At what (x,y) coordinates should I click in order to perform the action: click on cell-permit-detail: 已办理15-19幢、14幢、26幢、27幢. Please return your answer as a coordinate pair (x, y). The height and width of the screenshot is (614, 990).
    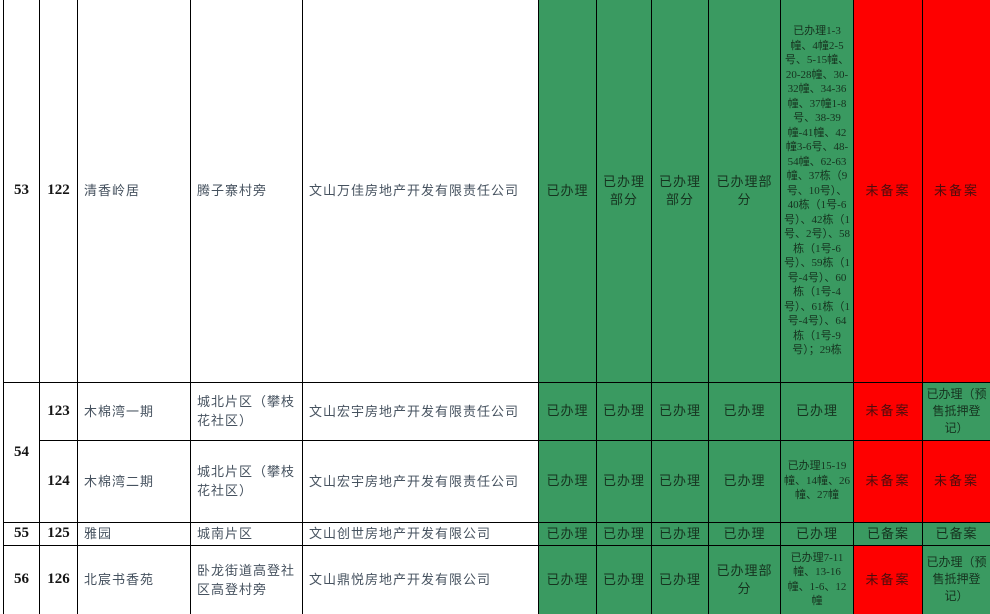
    Looking at the image, I should click on (817, 481).